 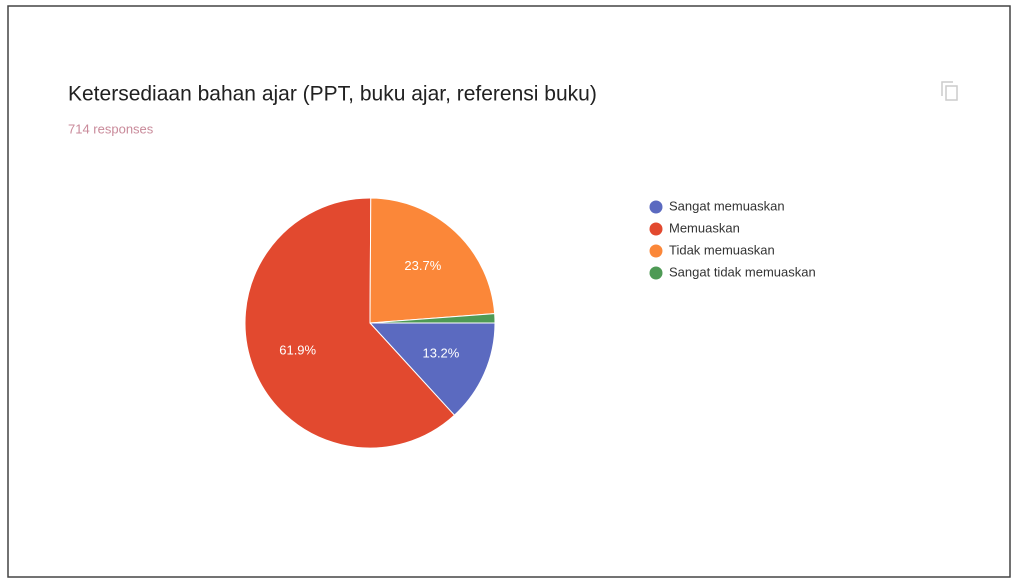 What do you see at coordinates (727, 205) in the screenshot?
I see `legend-label: Sangat memuaskan` at bounding box center [727, 205].